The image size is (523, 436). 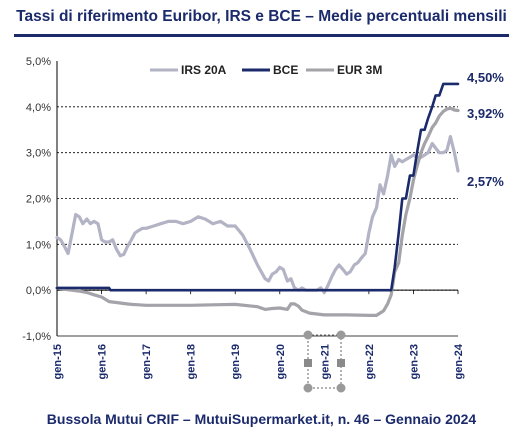 What do you see at coordinates (485, 181) in the screenshot?
I see `end-value-label: 2,57%` at bounding box center [485, 181].